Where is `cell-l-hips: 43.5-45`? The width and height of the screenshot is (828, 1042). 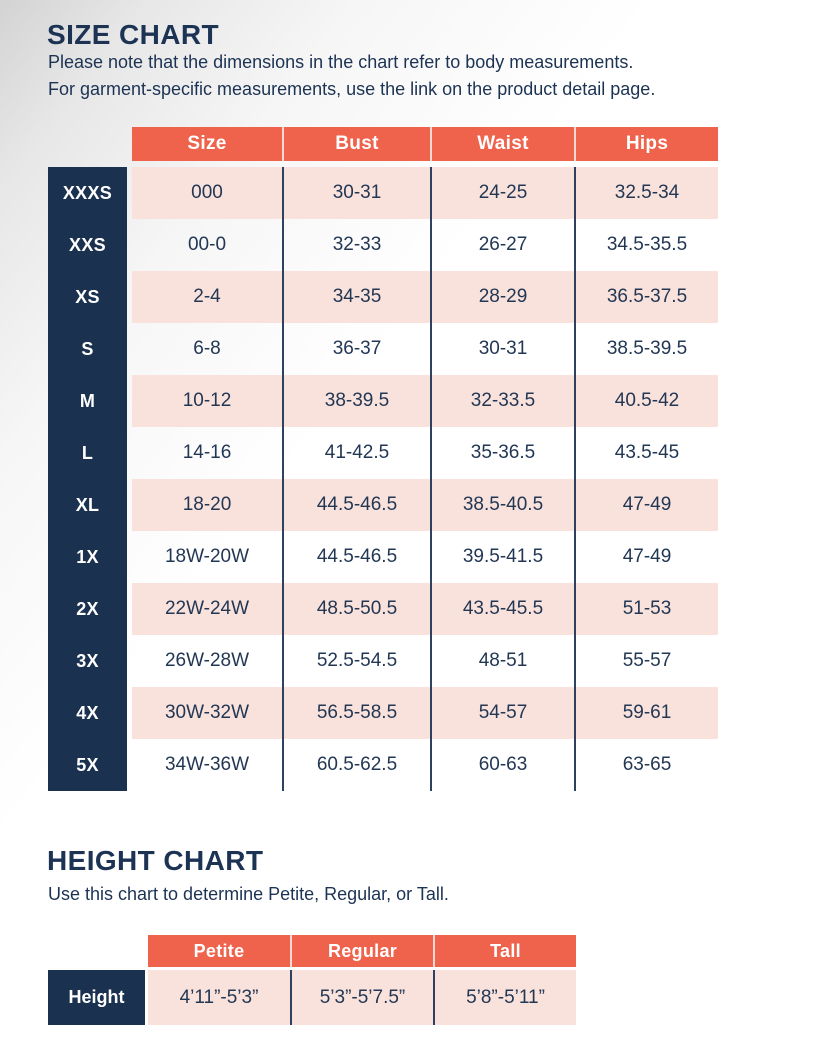 cell-l-hips: 43.5-45 is located at coordinates (646, 453).